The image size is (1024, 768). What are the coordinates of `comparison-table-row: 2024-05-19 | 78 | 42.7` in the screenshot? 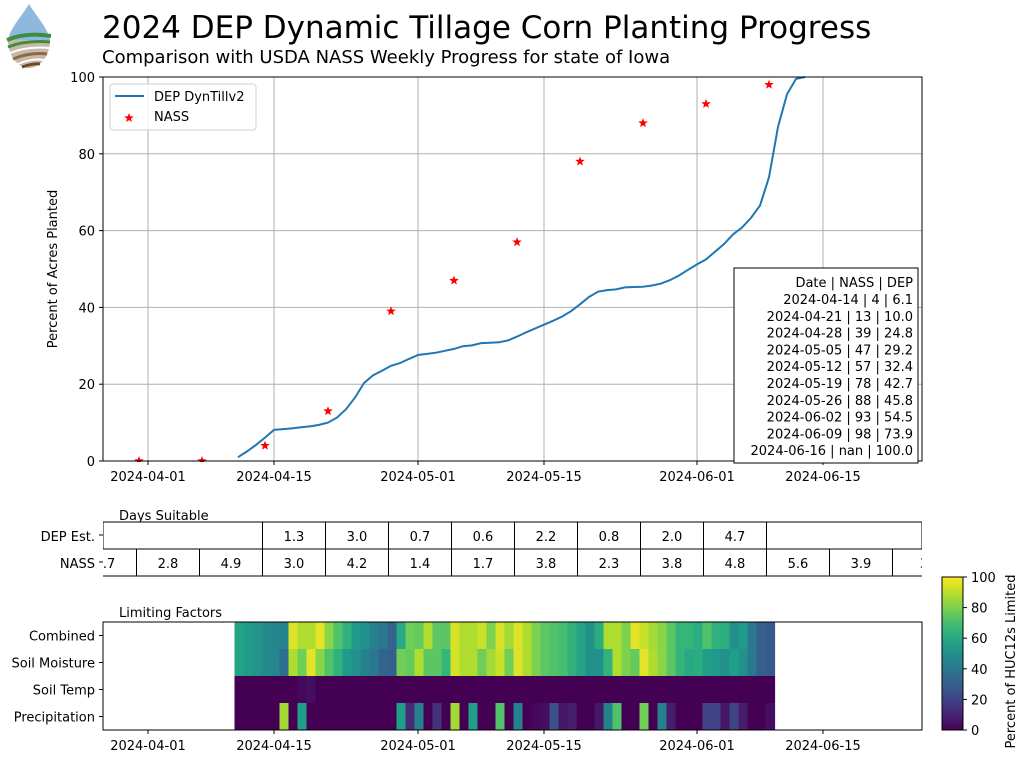 It's located at (840, 384).